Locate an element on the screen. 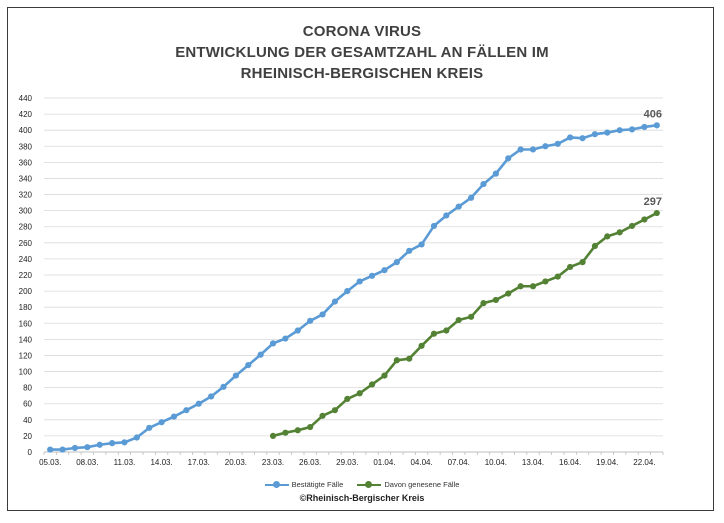 This screenshot has width=724, height=523. y-tick-label: 80 is located at coordinates (27, 388).